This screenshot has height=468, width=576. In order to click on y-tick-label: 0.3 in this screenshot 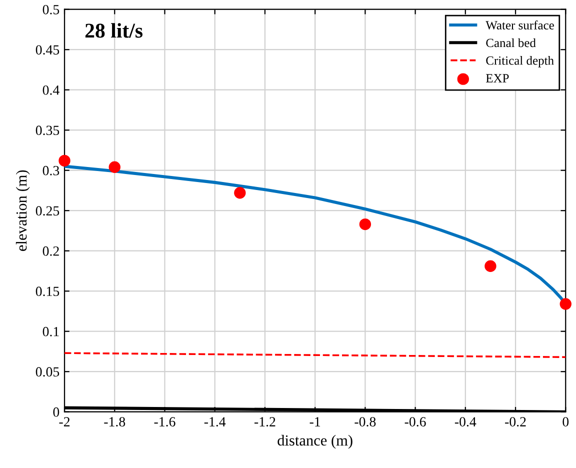, I will do `click(51, 171)`.